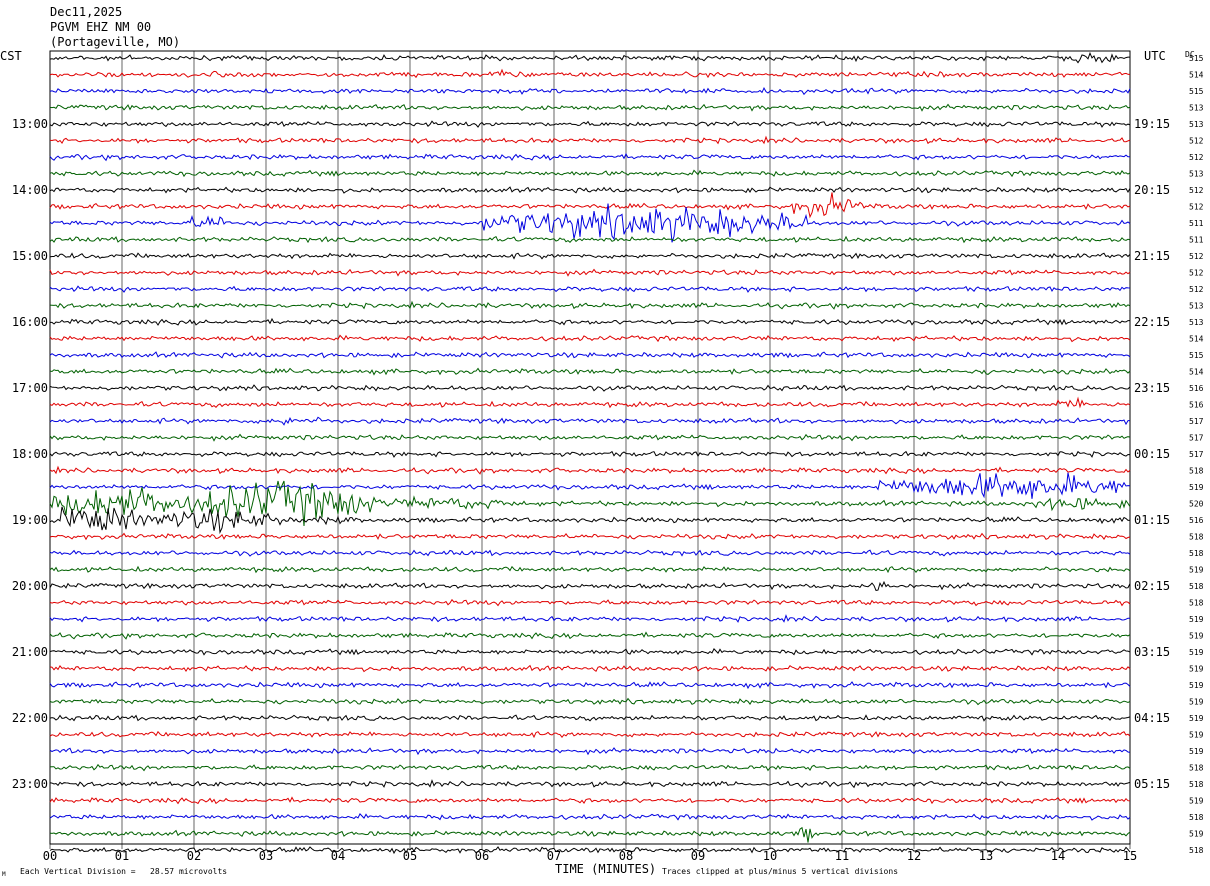  I want to click on corner-mark: M, so click(4, 874).